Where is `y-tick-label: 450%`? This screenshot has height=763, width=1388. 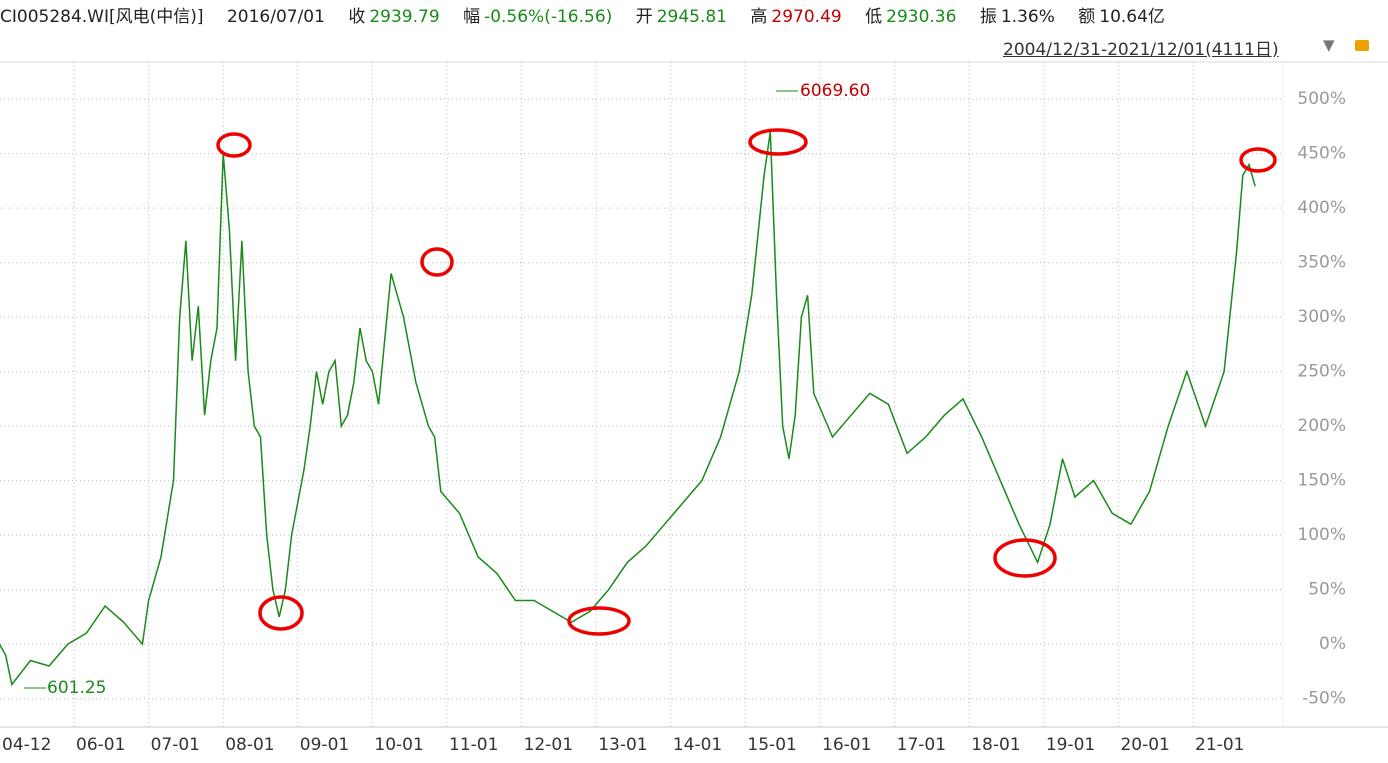 y-tick-label: 450% is located at coordinates (1321, 154).